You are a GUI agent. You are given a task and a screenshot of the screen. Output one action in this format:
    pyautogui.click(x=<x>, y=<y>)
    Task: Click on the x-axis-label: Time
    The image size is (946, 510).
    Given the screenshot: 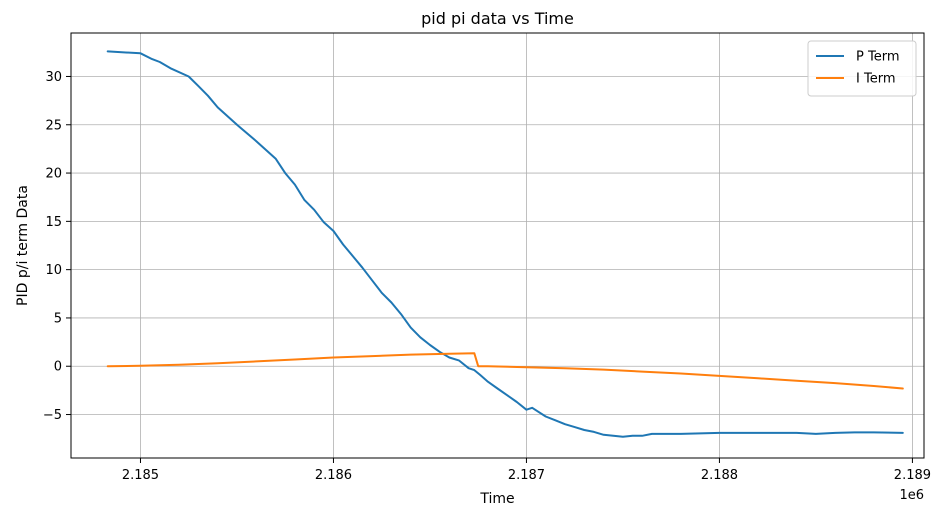 What is the action you would take?
    pyautogui.click(x=496, y=499)
    